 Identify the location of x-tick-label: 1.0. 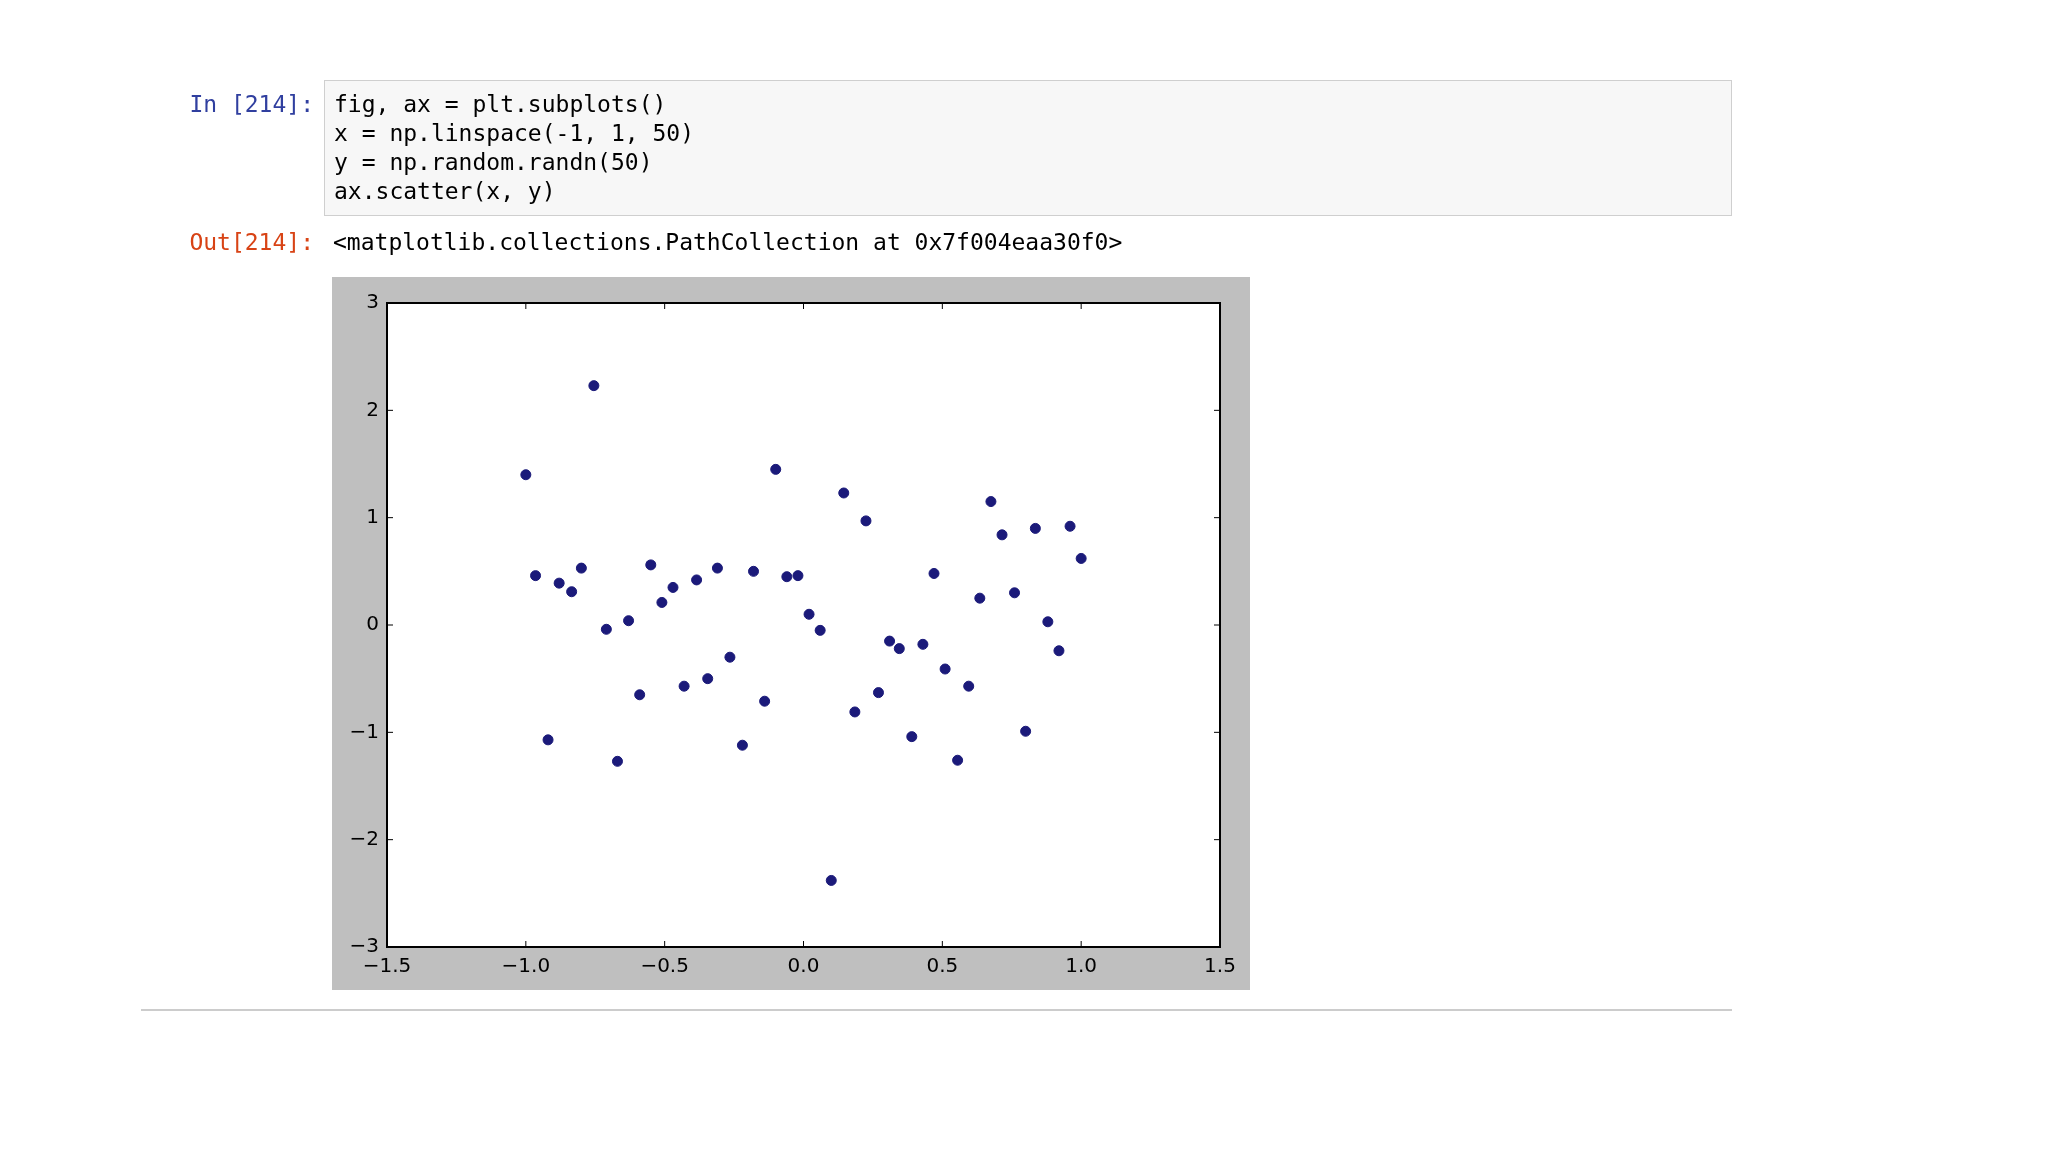
(1081, 965).